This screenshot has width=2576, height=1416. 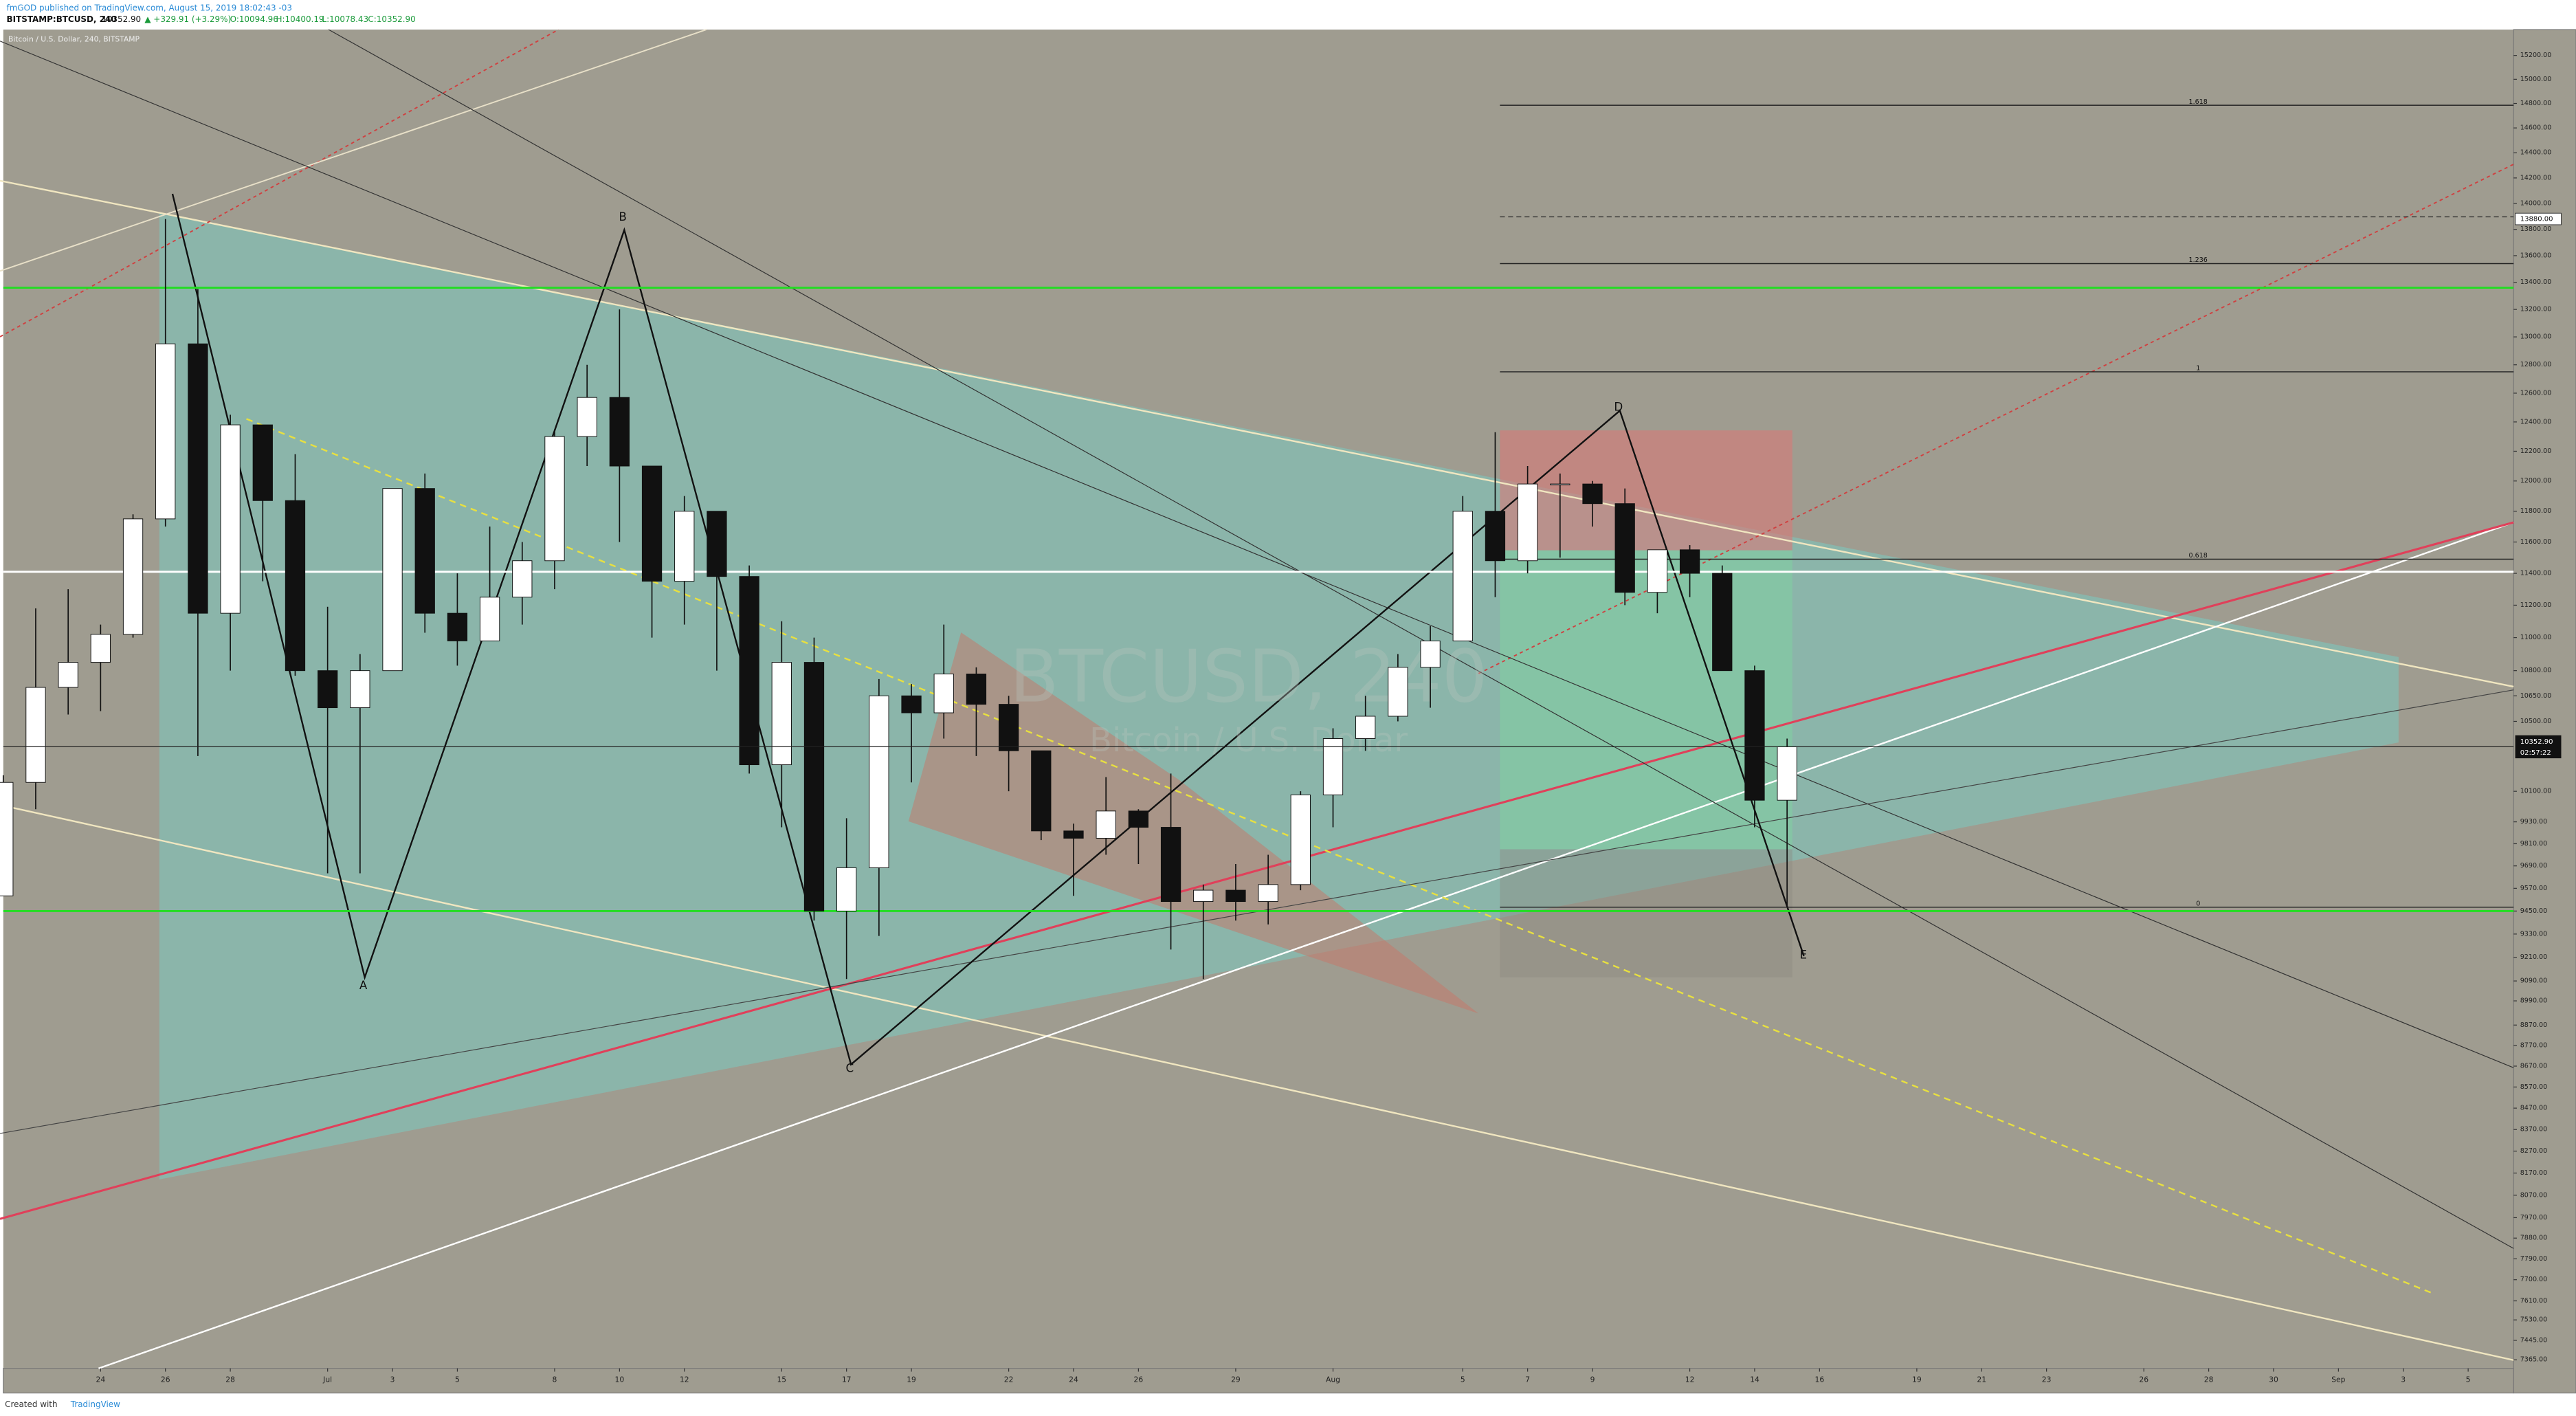 What do you see at coordinates (121, 19) in the screenshot?
I see `last-price: 10352.90` at bounding box center [121, 19].